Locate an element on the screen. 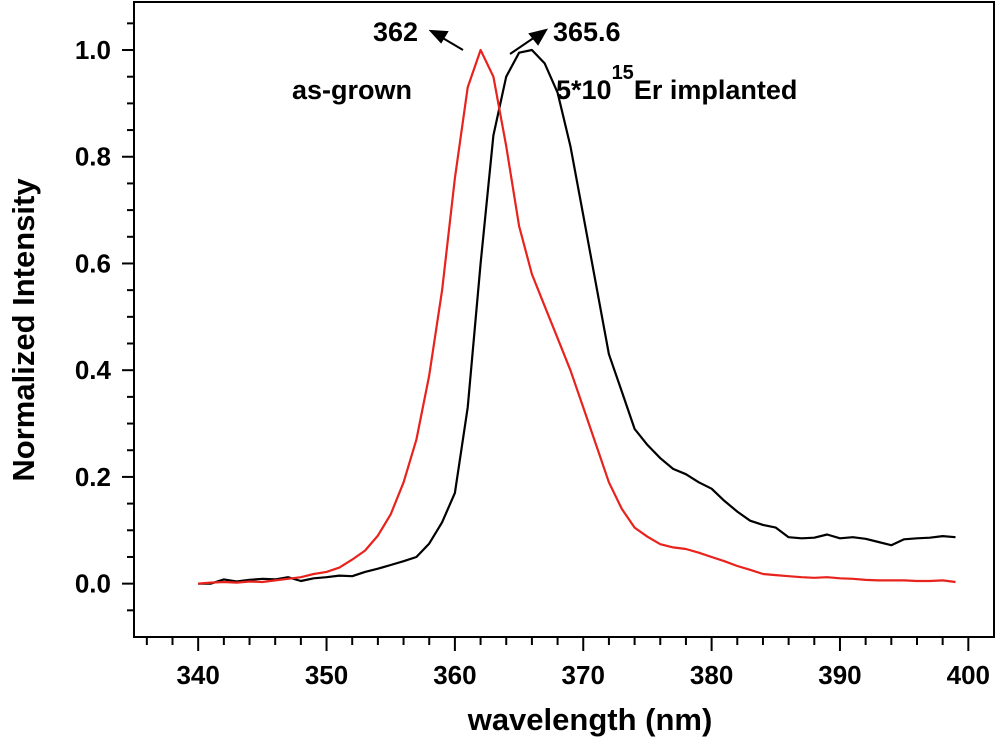  label-sup: 15 is located at coordinates (623, 73).